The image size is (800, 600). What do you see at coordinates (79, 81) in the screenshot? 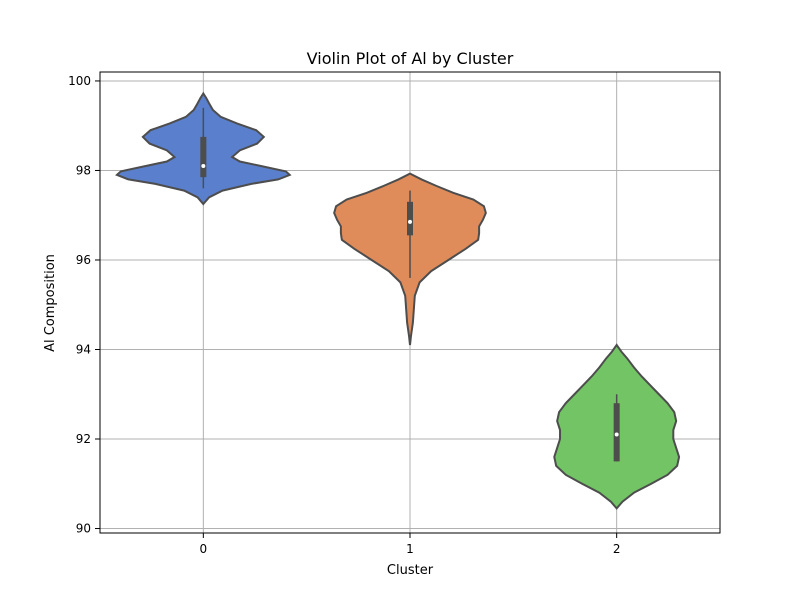
I see `y-tick-label: 100` at bounding box center [79, 81].